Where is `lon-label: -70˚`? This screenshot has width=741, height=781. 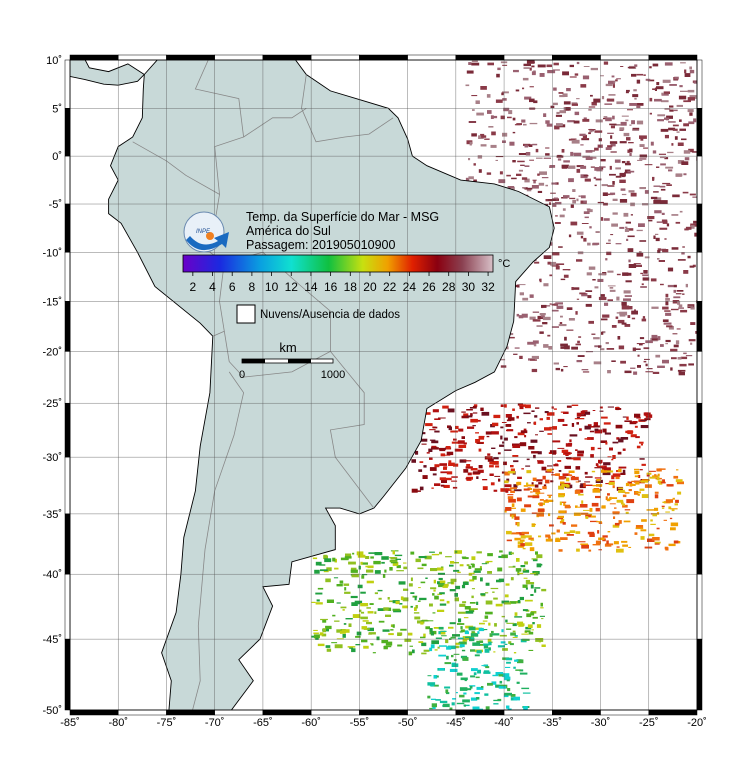 lon-label: -70˚ is located at coordinates (215, 723).